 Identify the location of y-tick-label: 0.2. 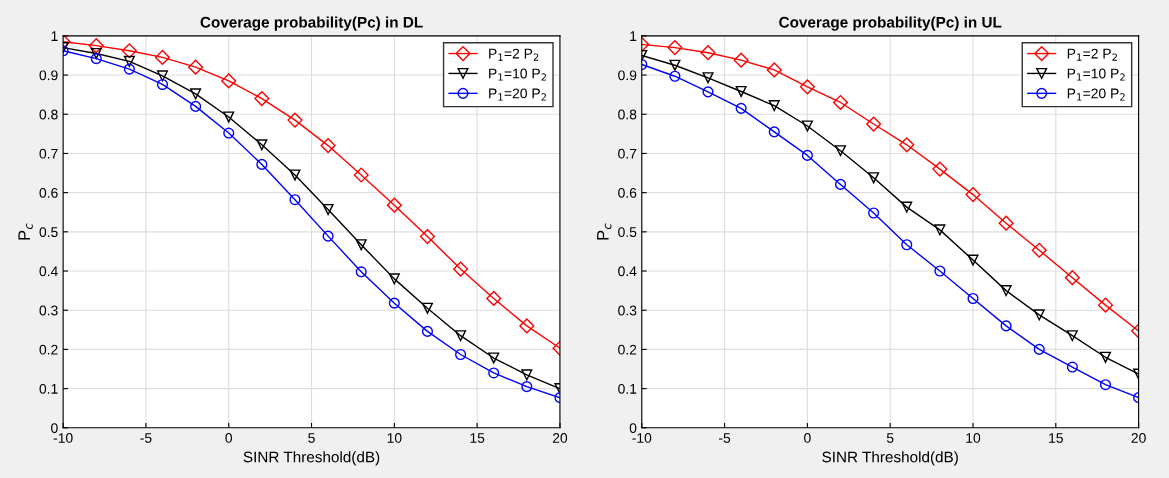
(48, 349).